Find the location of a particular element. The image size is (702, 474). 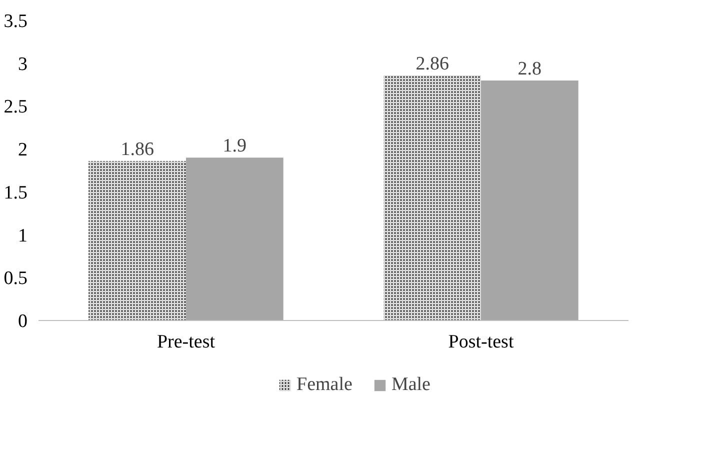

data-label: 1.86 is located at coordinates (137, 149).